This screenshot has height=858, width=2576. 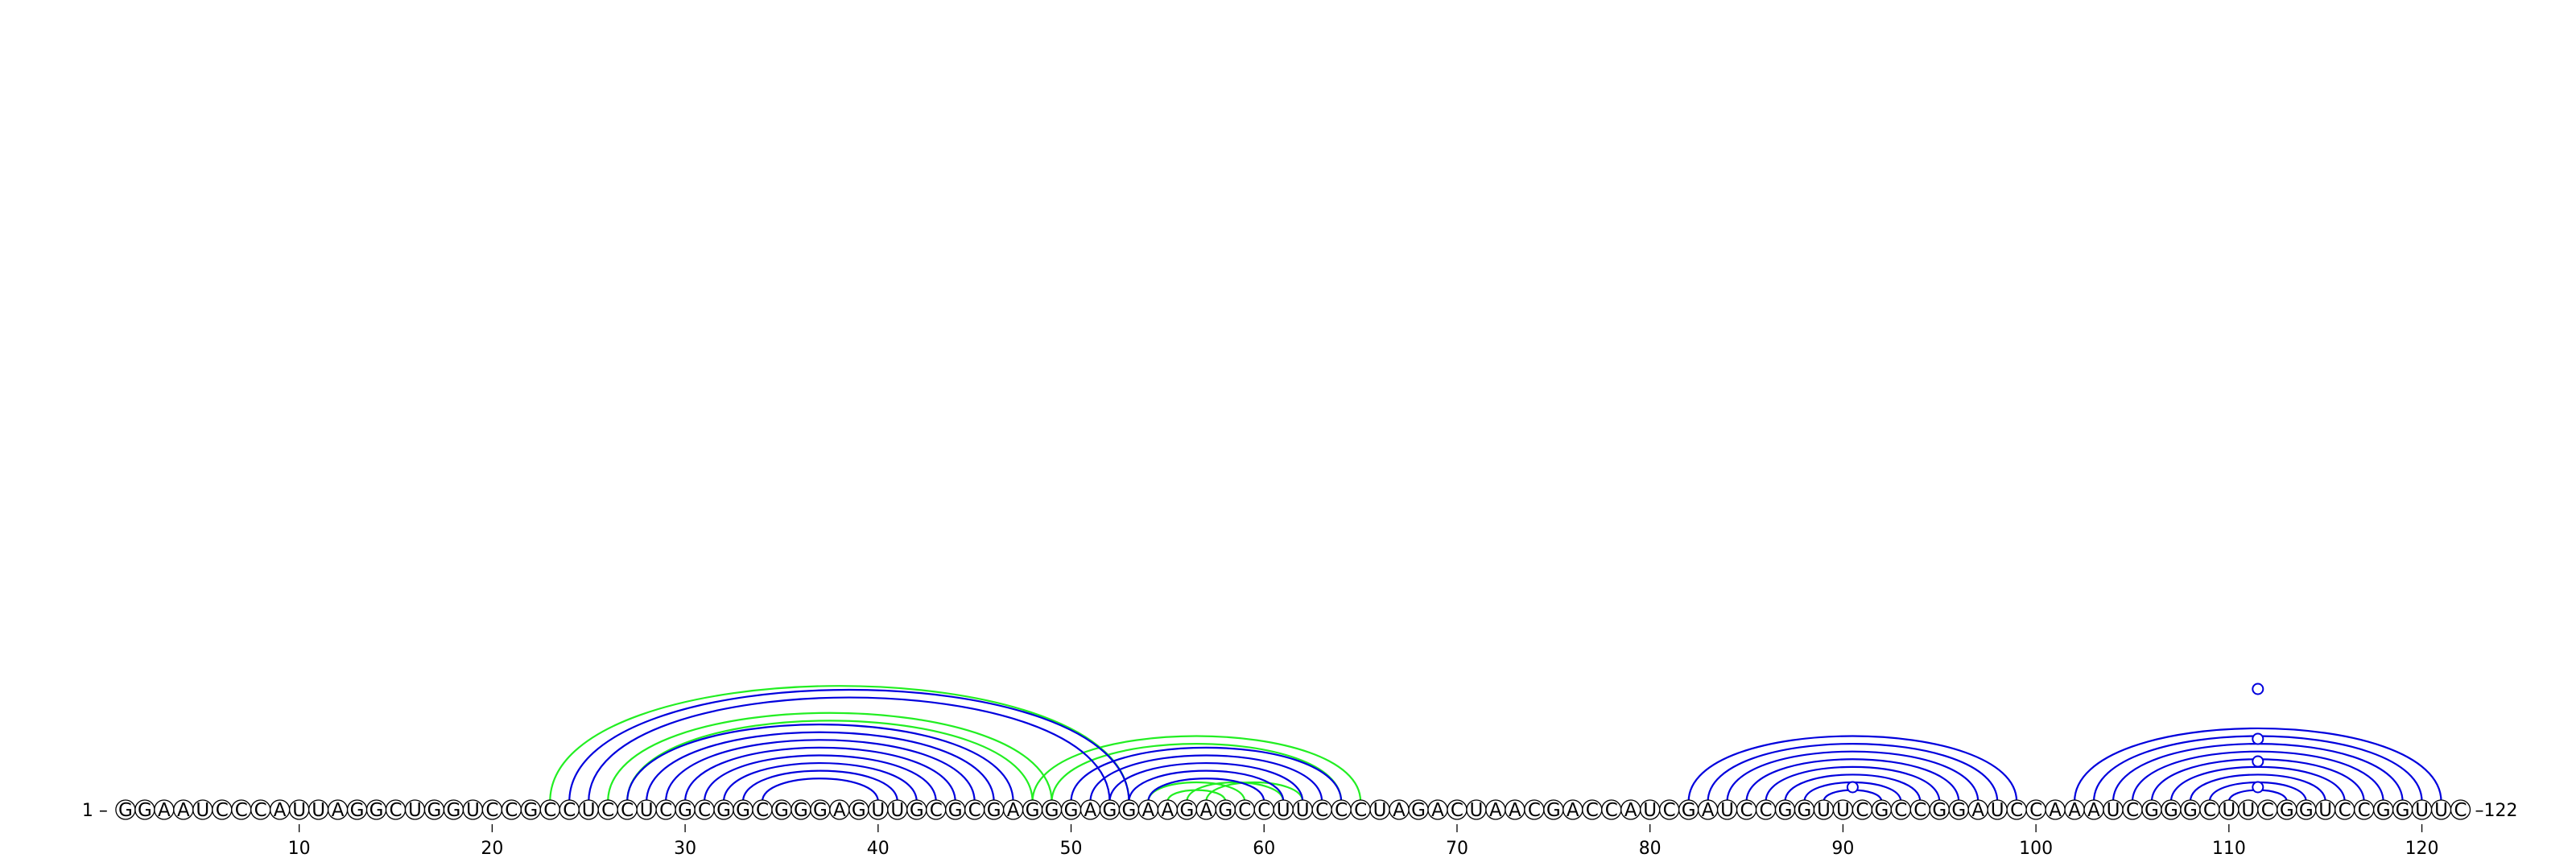 I want to click on nucleotide-30: G, so click(x=685, y=810).